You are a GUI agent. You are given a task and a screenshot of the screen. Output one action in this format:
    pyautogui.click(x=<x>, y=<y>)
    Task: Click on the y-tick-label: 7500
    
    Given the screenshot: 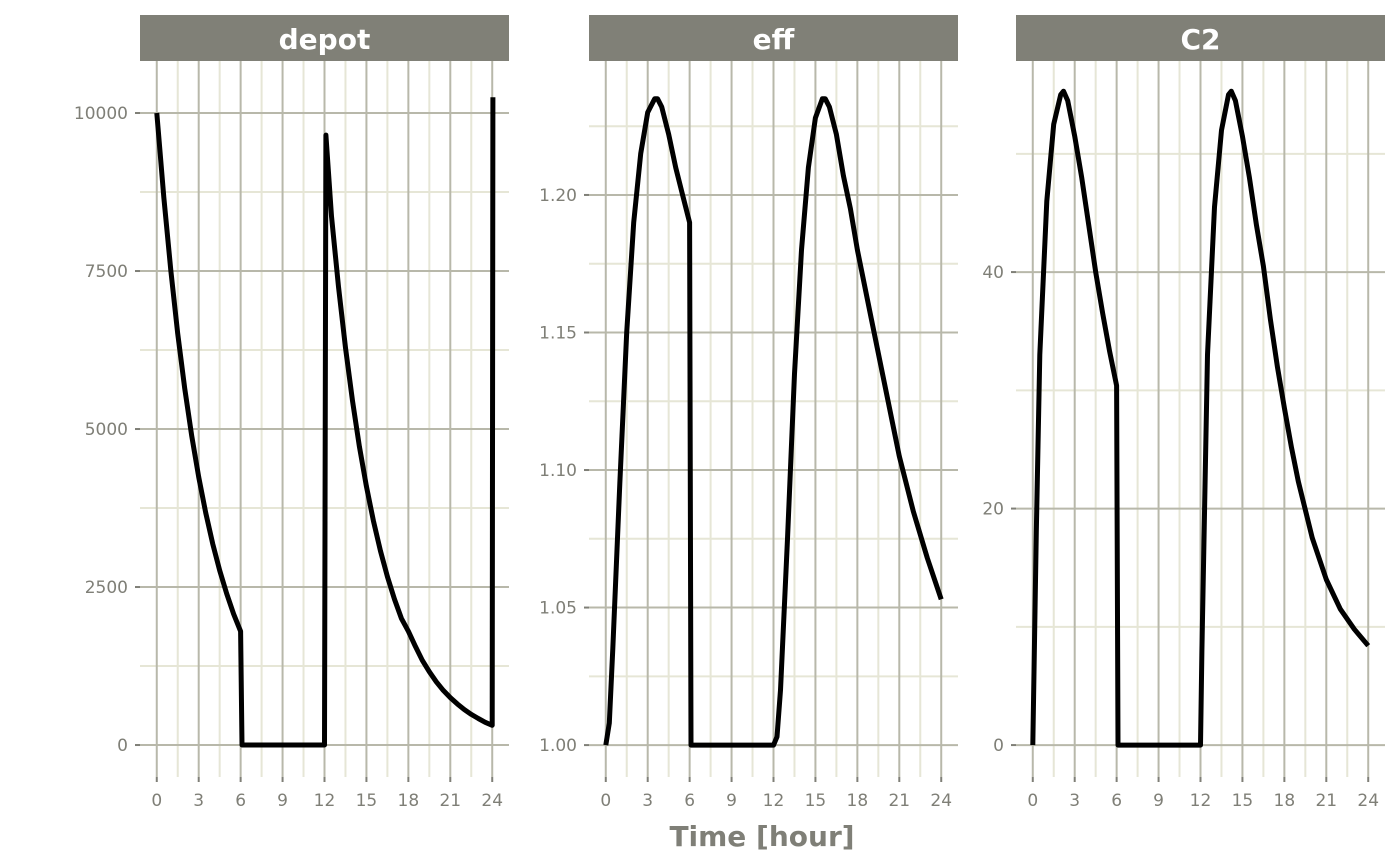 What is the action you would take?
    pyautogui.click(x=106, y=272)
    